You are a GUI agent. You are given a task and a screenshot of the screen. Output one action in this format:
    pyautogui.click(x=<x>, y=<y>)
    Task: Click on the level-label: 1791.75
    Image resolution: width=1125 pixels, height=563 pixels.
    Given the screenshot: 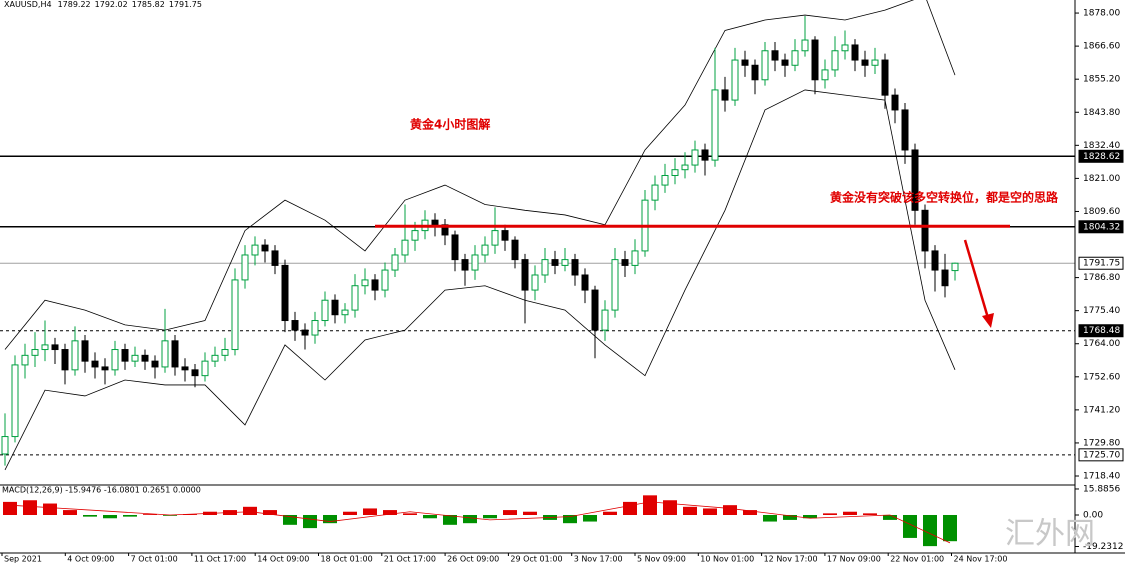 What is the action you would take?
    pyautogui.click(x=1101, y=264)
    